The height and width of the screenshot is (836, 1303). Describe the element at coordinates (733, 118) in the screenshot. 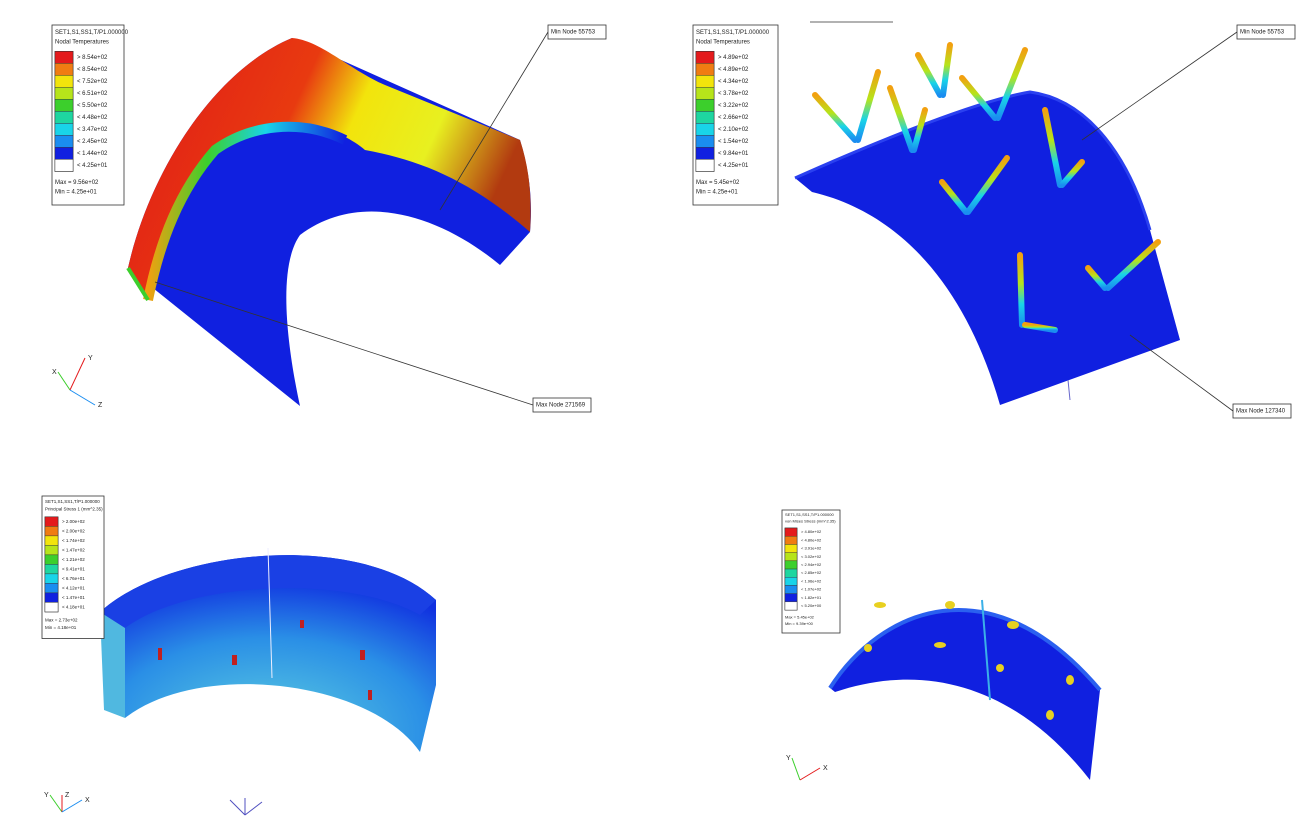

I see `legend-label: < 2.66e+02` at that location.